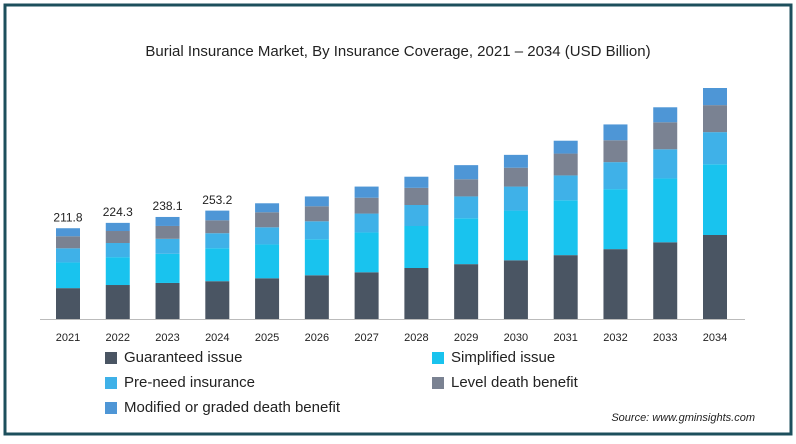  What do you see at coordinates (118, 338) in the screenshot?
I see `x-tick-label: 2022` at bounding box center [118, 338].